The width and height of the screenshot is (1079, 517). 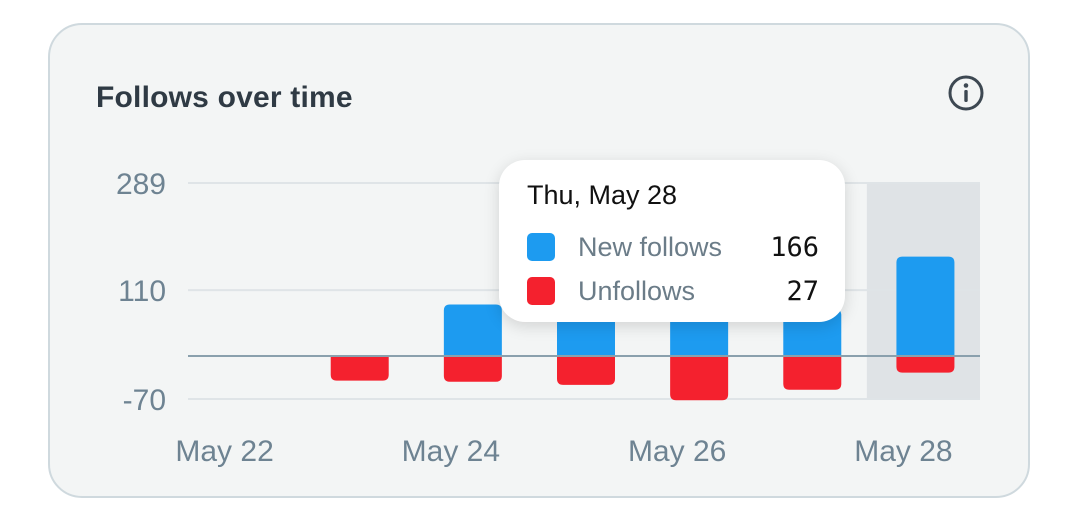 What do you see at coordinates (451, 451) in the screenshot?
I see `x-tick-label: May 24` at bounding box center [451, 451].